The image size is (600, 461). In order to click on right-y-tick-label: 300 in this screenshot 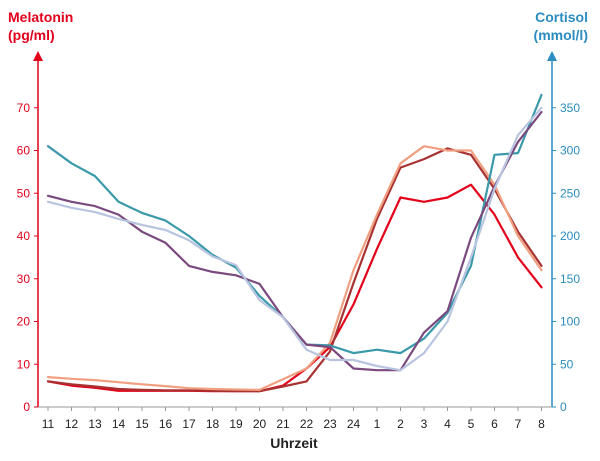, I will do `click(570, 151)`.